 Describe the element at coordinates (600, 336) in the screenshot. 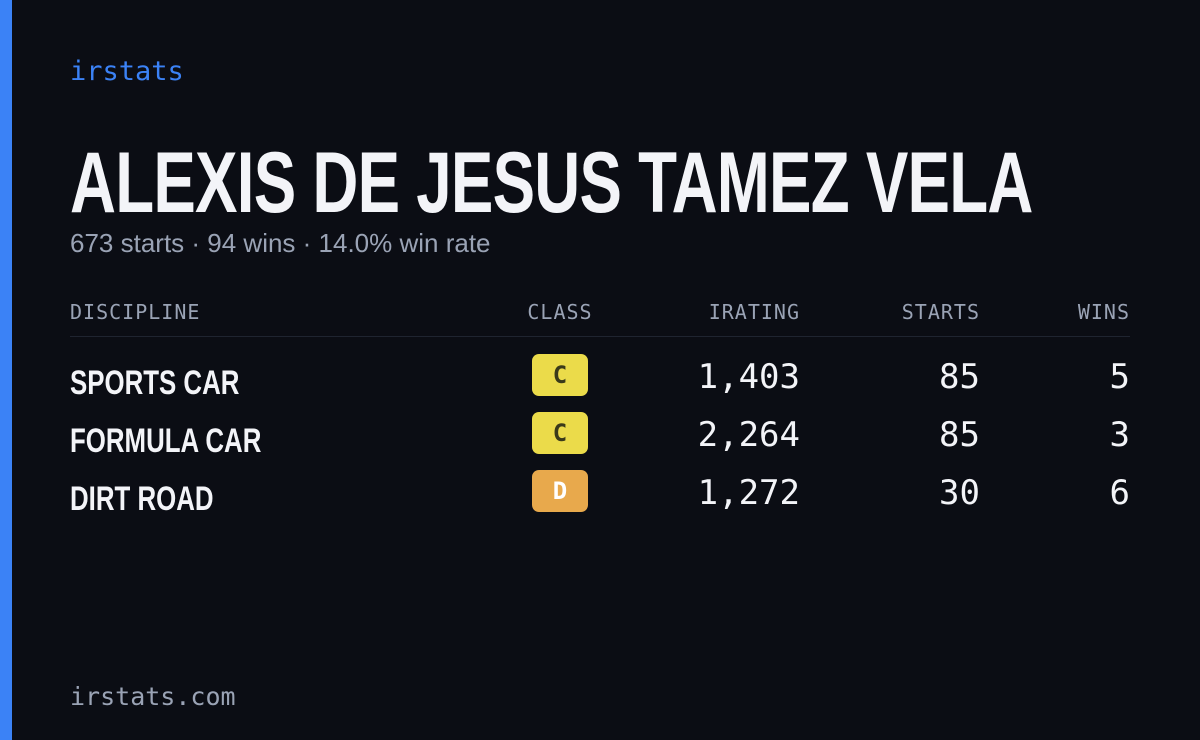

I see `divider` at that location.